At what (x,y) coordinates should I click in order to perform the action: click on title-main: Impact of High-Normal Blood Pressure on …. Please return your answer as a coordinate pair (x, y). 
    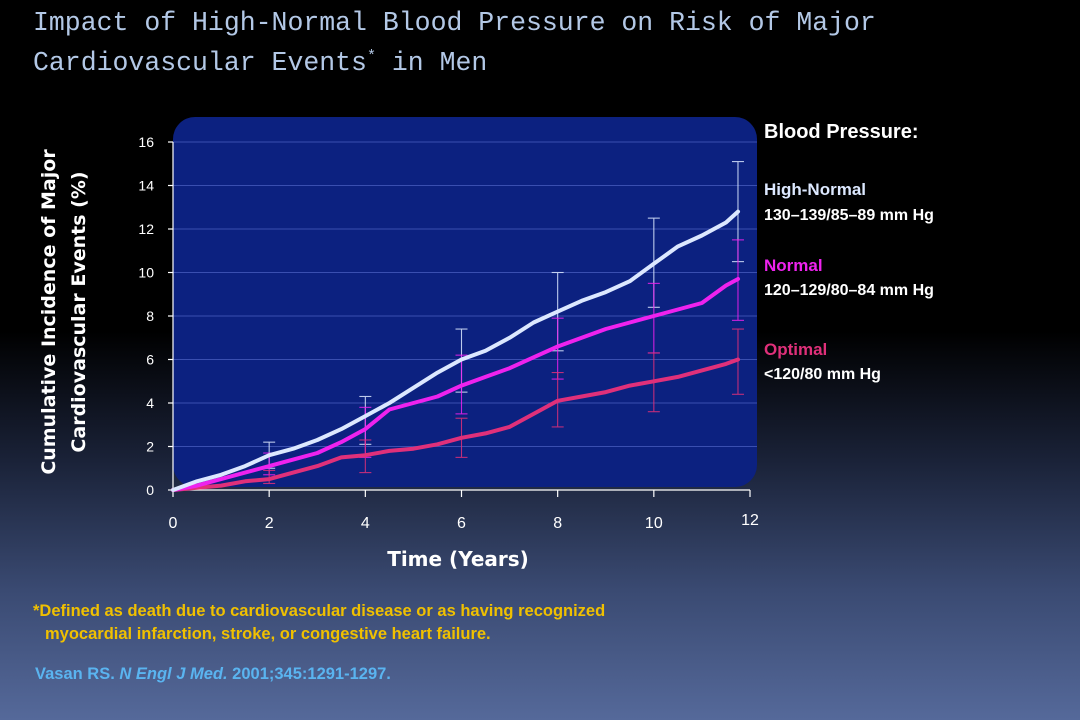
    Looking at the image, I should click on (454, 43).